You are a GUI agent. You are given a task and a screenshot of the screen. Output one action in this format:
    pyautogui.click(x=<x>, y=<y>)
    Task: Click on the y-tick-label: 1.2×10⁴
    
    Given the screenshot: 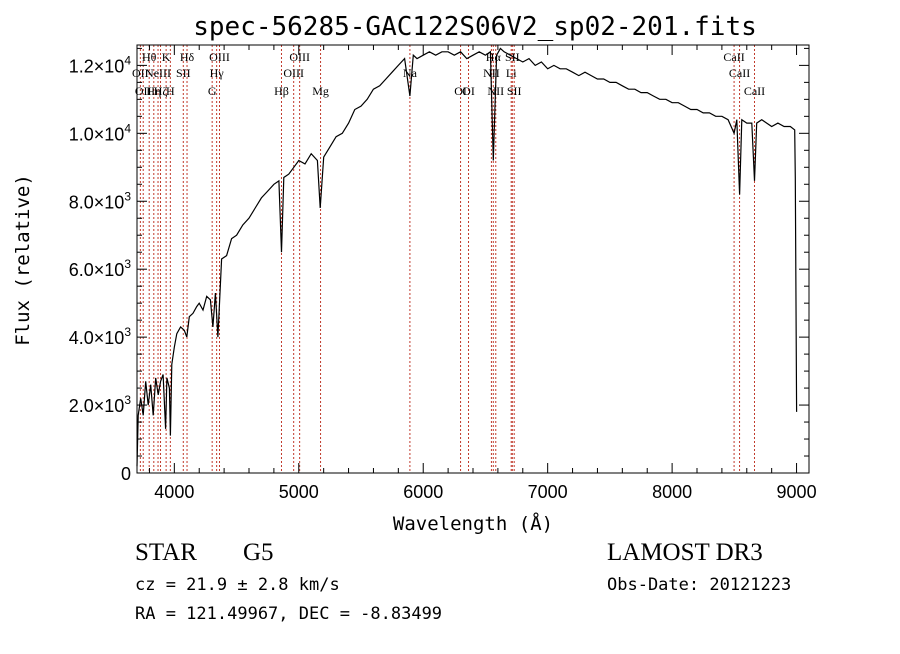 What is the action you would take?
    pyautogui.click(x=100, y=64)
    